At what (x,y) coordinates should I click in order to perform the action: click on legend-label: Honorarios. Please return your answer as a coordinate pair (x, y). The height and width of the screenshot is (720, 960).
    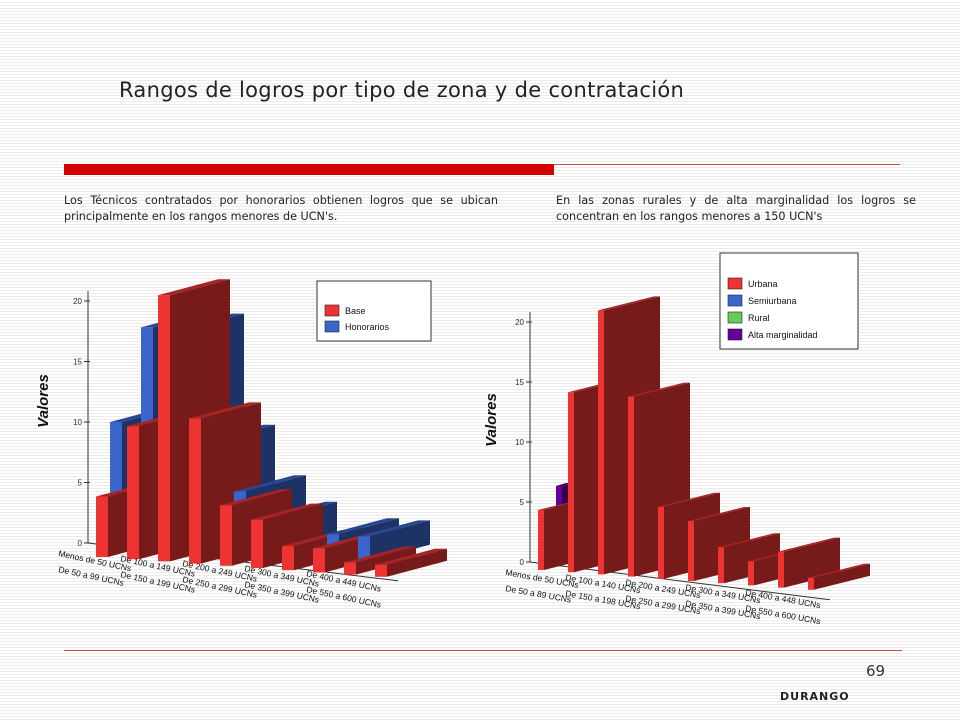
    Looking at the image, I should click on (367, 327).